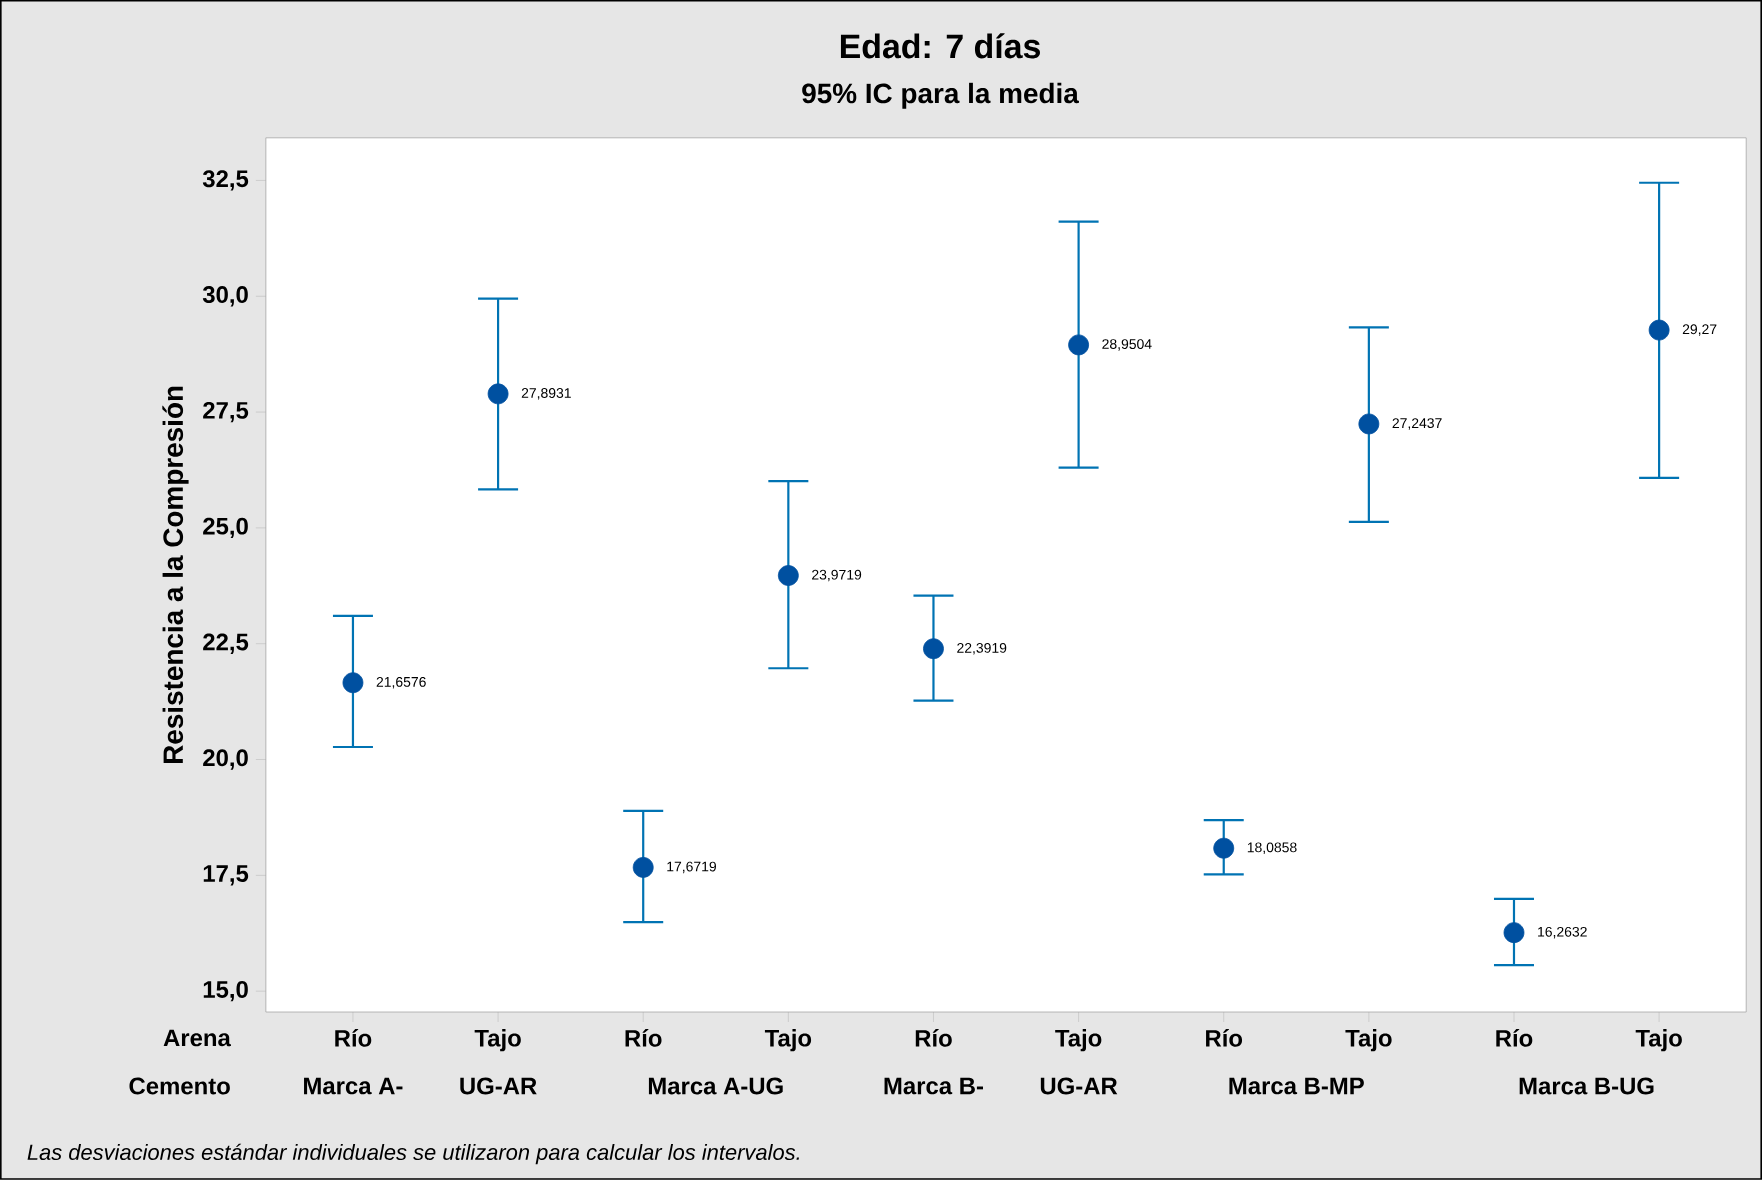  I want to click on text: Las desviaciones estándar individuales se utilizaron para calcular los intervalos., so click(413, 1154).